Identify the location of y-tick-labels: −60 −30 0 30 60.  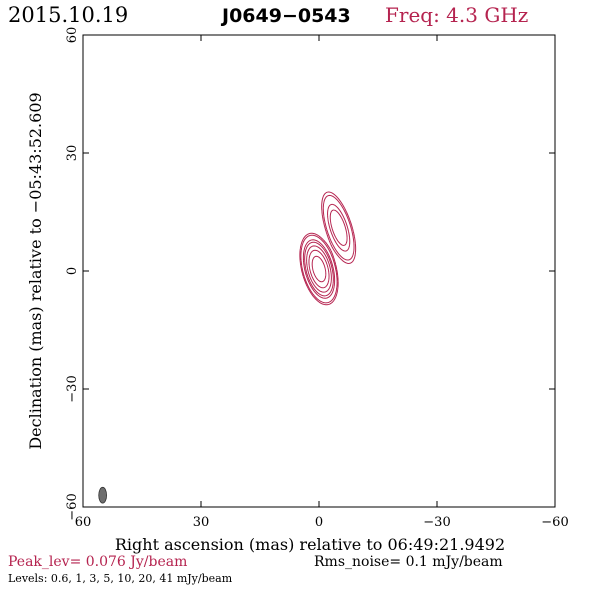
(72, 274).